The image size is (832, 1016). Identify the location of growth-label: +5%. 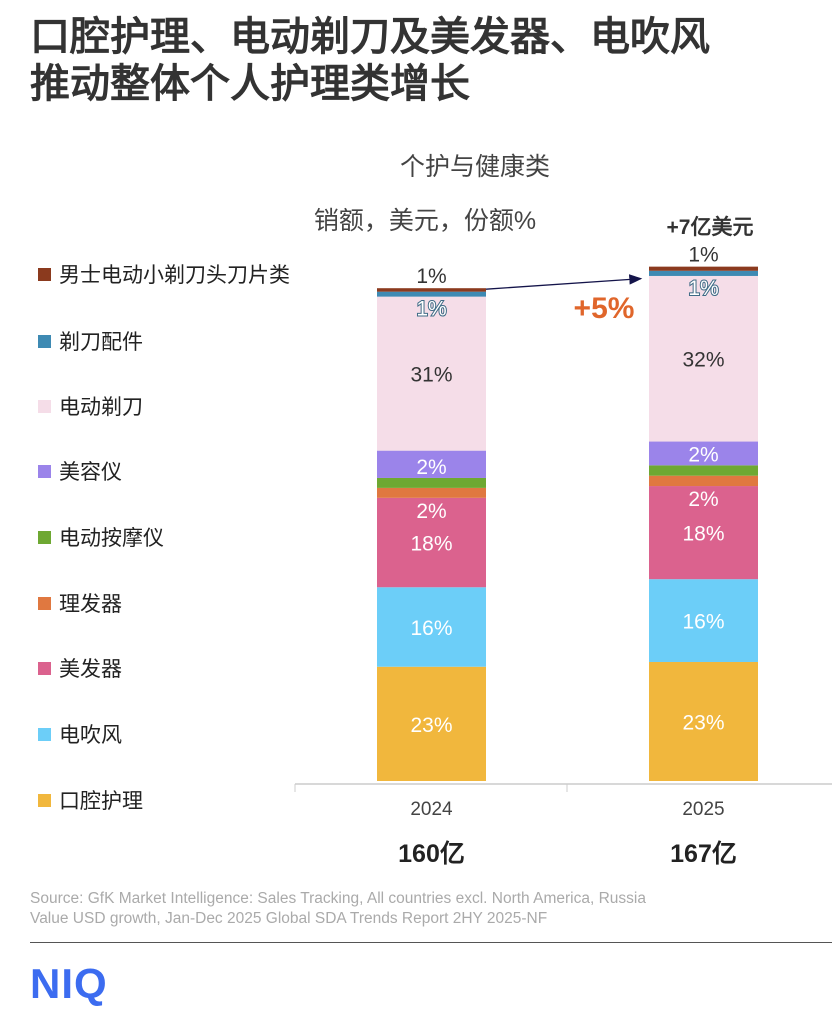
(604, 308).